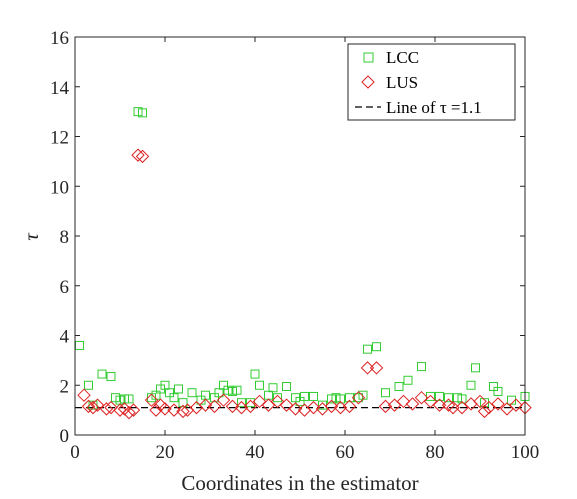  I want to click on legend-lcc-label: LCC, so click(402, 57).